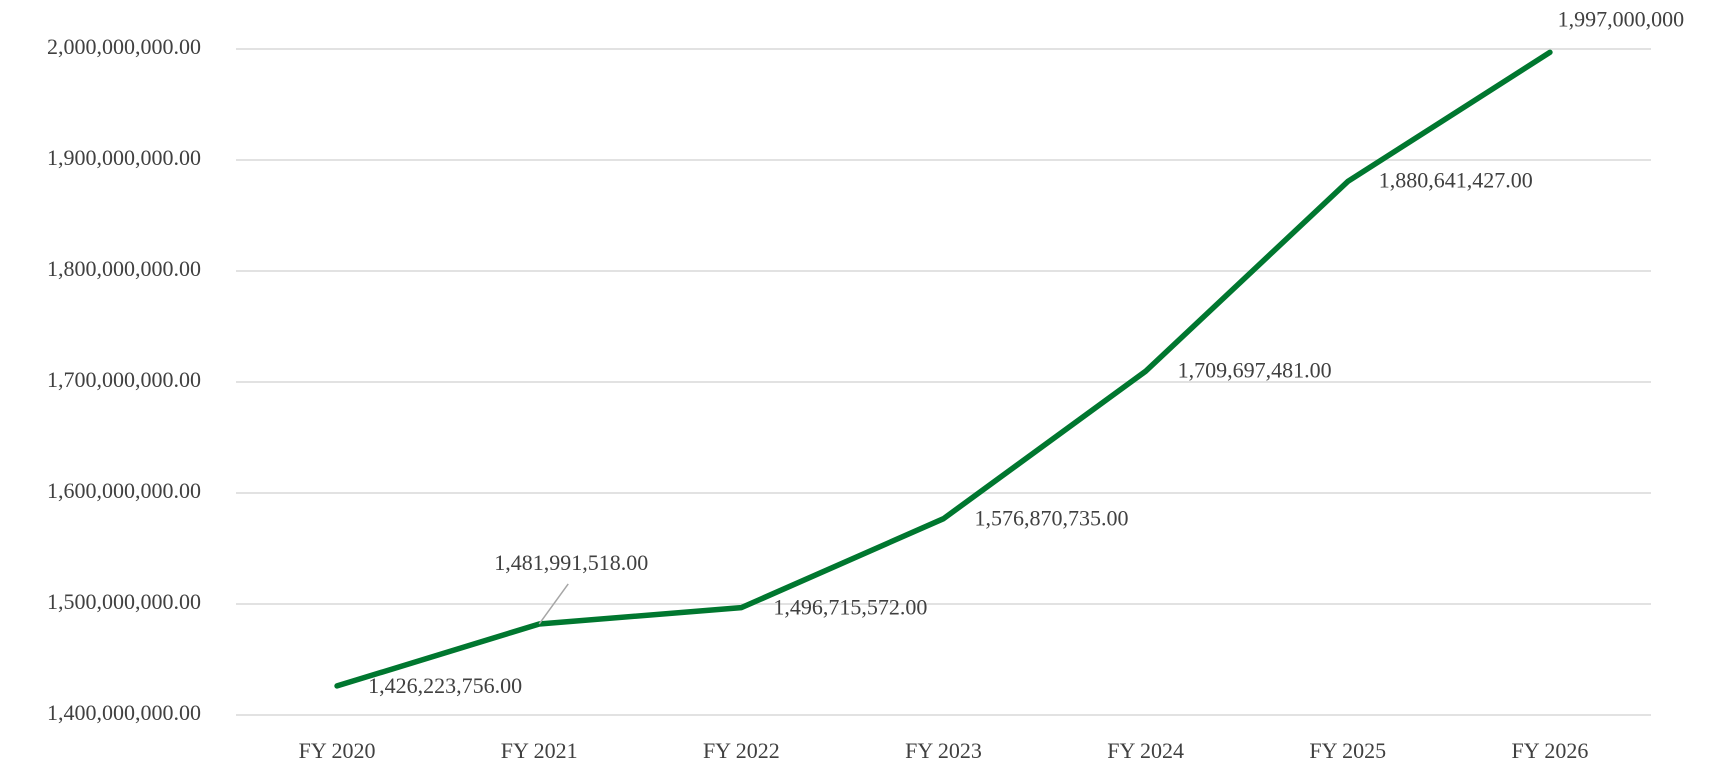 Image resolution: width=1712 pixels, height=763 pixels. What do you see at coordinates (124, 157) in the screenshot?
I see `y-tick-label: 1,900,000,000.00` at bounding box center [124, 157].